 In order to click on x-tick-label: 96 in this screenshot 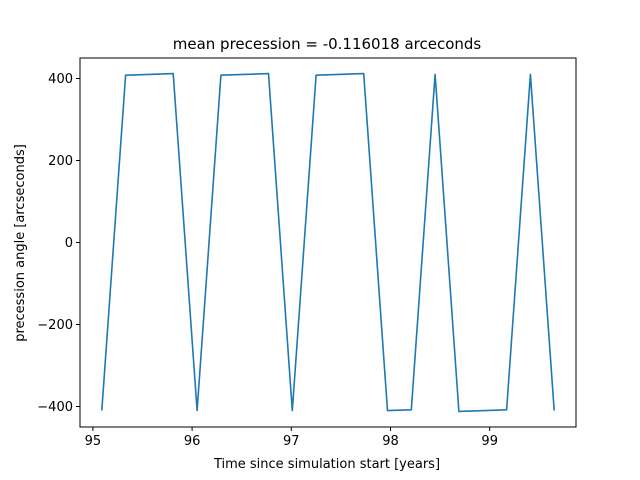, I will do `click(192, 441)`.